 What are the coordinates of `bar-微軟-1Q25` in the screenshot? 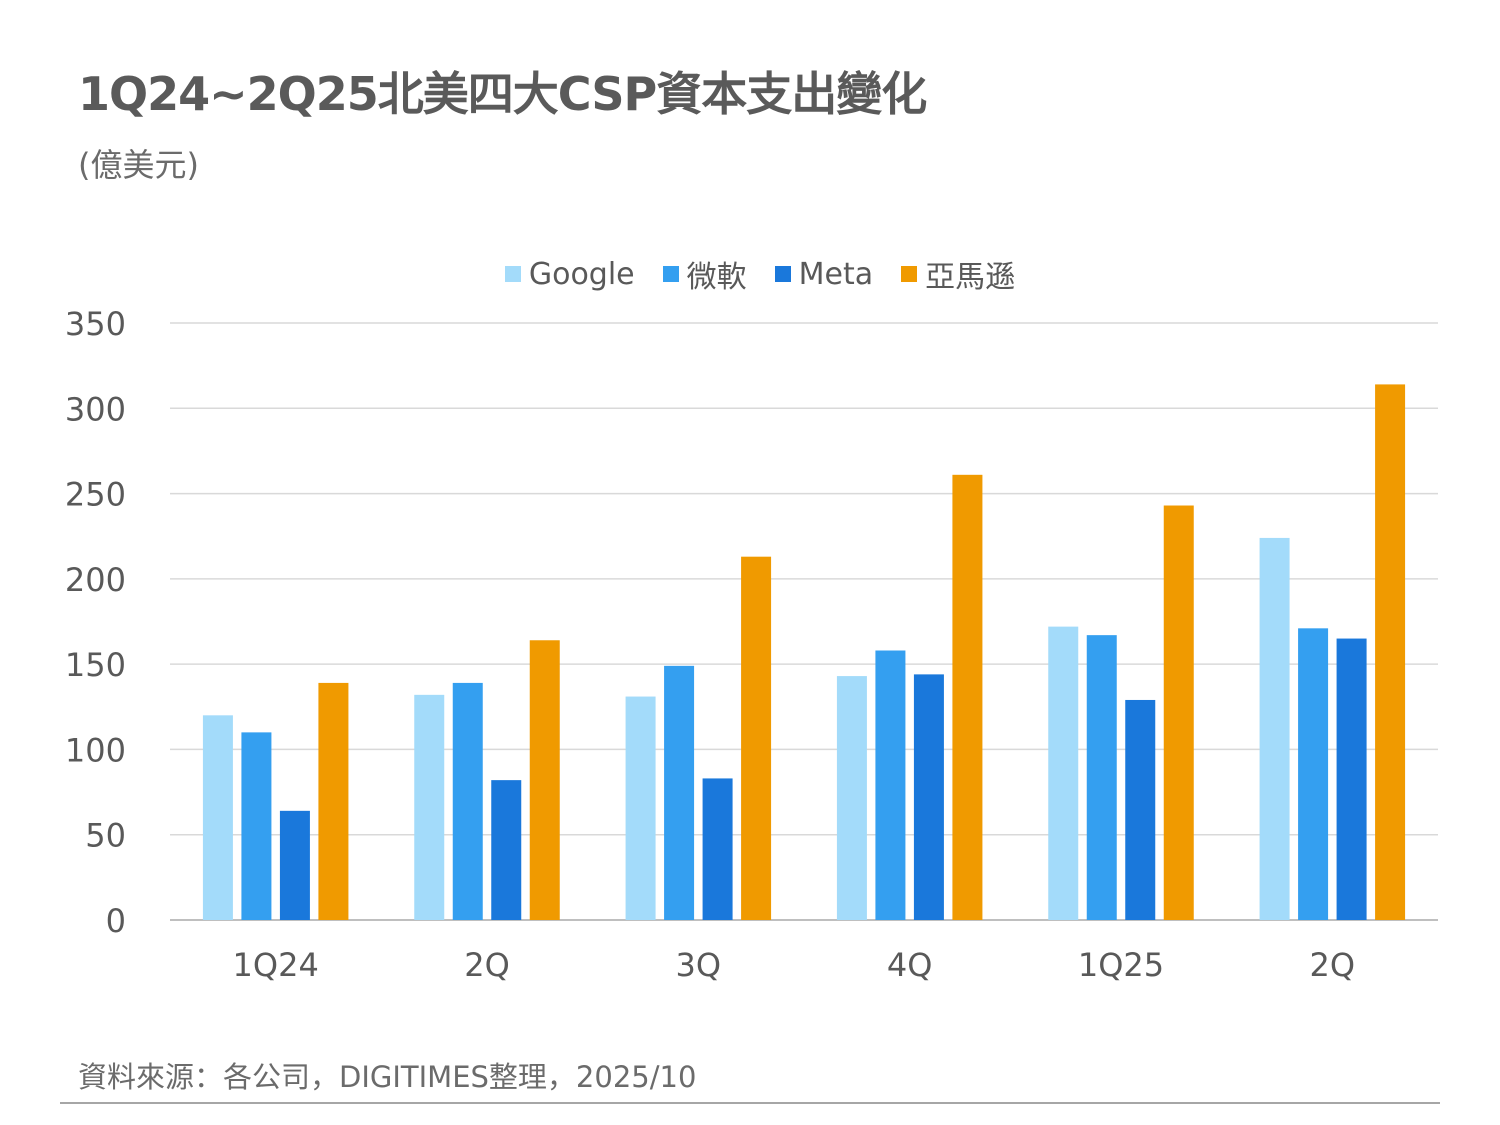 It's located at (1101, 777).